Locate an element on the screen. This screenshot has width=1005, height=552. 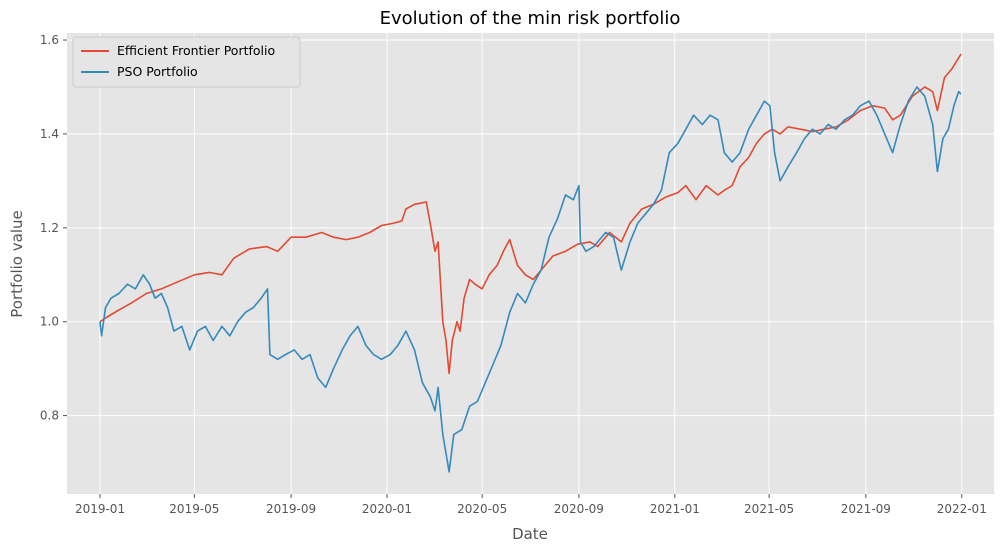
x-tick-label: 2022-01 is located at coordinates (962, 509).